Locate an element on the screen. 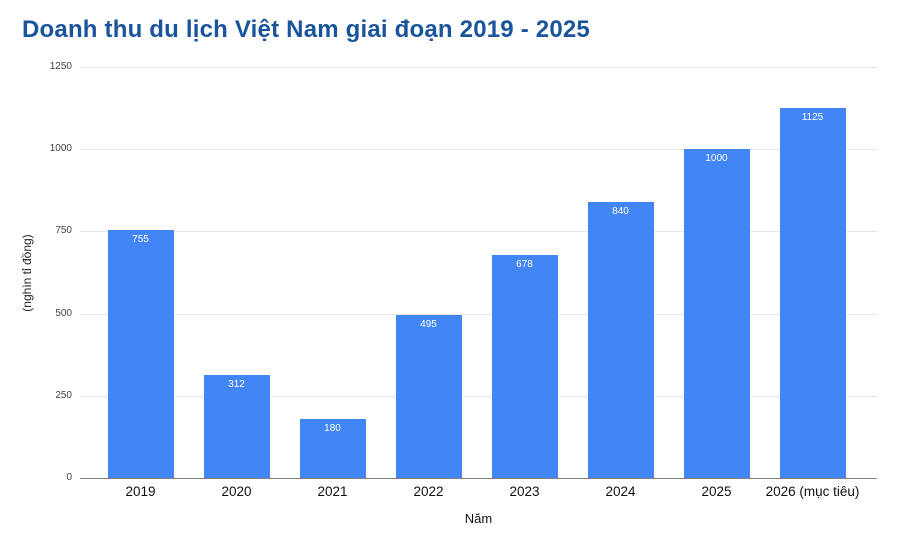  bar-value-label: 1000 is located at coordinates (716, 159).